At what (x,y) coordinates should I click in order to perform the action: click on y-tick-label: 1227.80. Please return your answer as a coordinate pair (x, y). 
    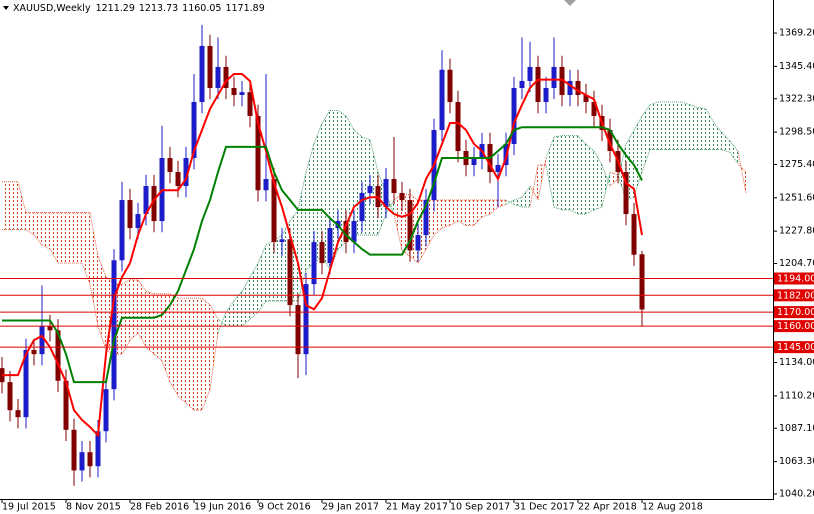
    Looking at the image, I should click on (796, 231).